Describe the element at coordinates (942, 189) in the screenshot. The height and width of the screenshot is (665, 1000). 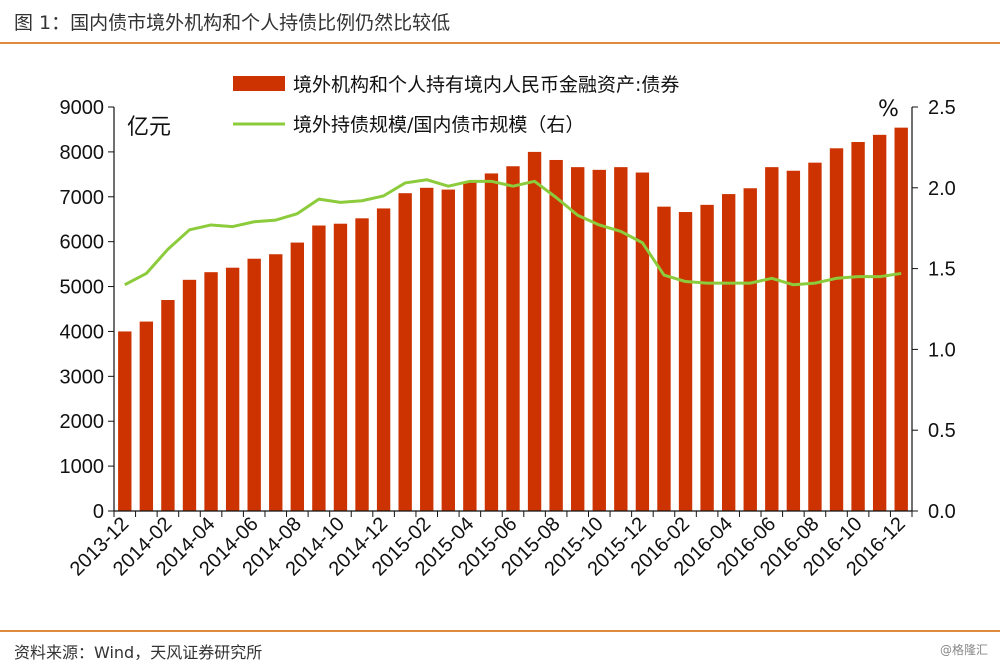
I see `right-tick-label: 2.0` at that location.